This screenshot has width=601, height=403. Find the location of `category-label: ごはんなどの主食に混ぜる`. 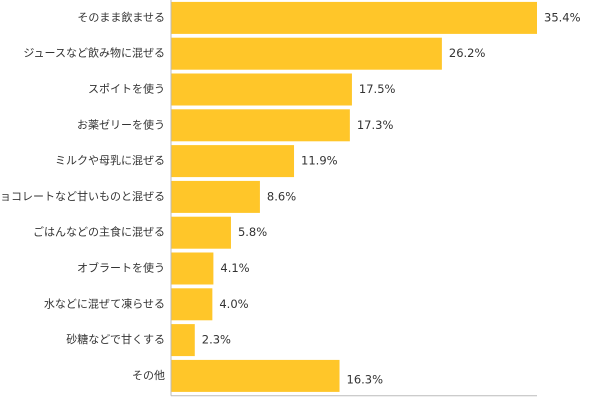

category-label: ごはんなどの主食に混ぜる is located at coordinates (99, 232).